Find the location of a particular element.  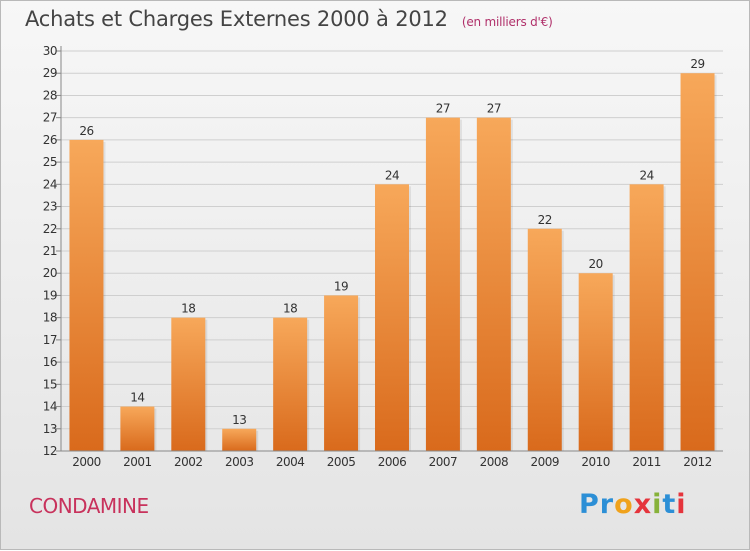

x-tick-label: 2000 is located at coordinates (86, 462).